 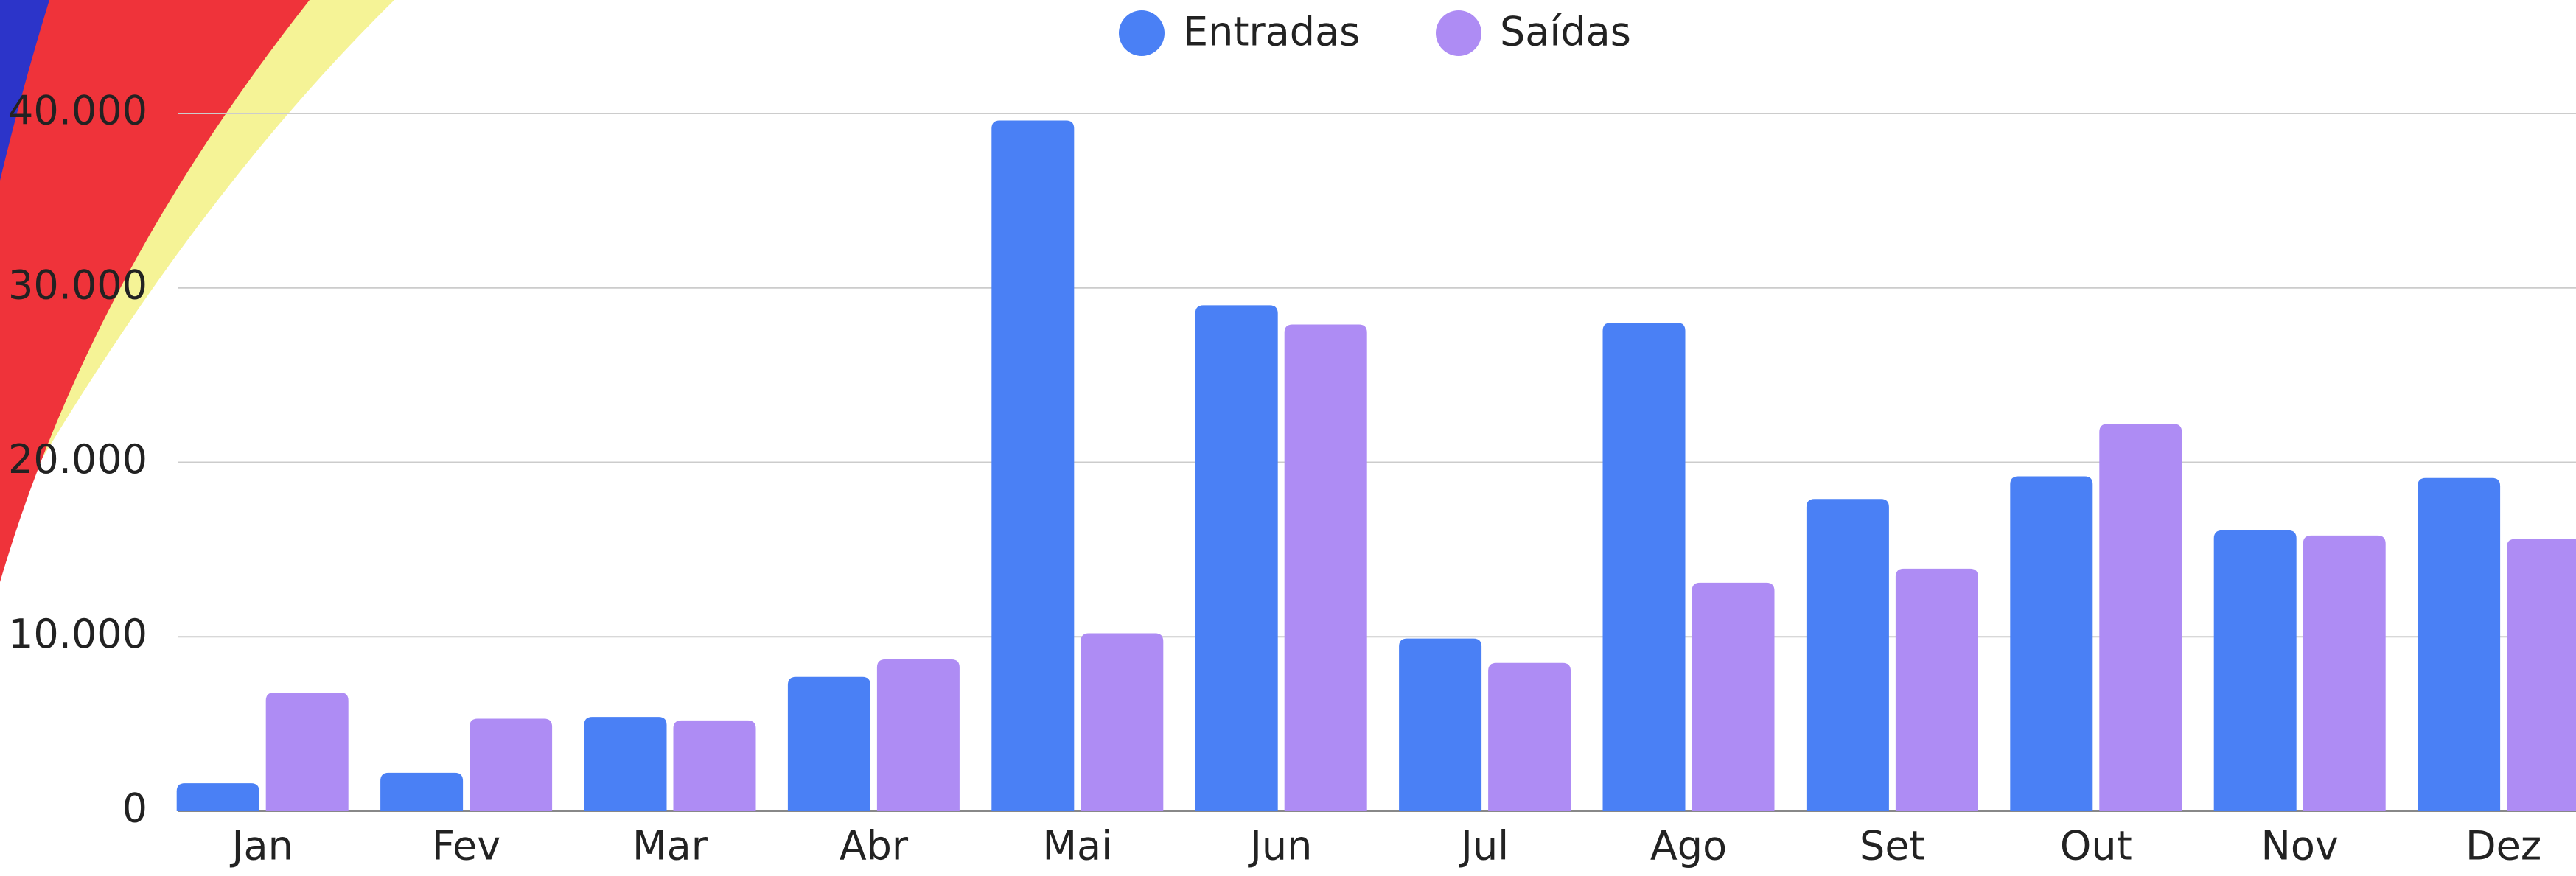 I want to click on decor-red, so click(x=155, y=291).